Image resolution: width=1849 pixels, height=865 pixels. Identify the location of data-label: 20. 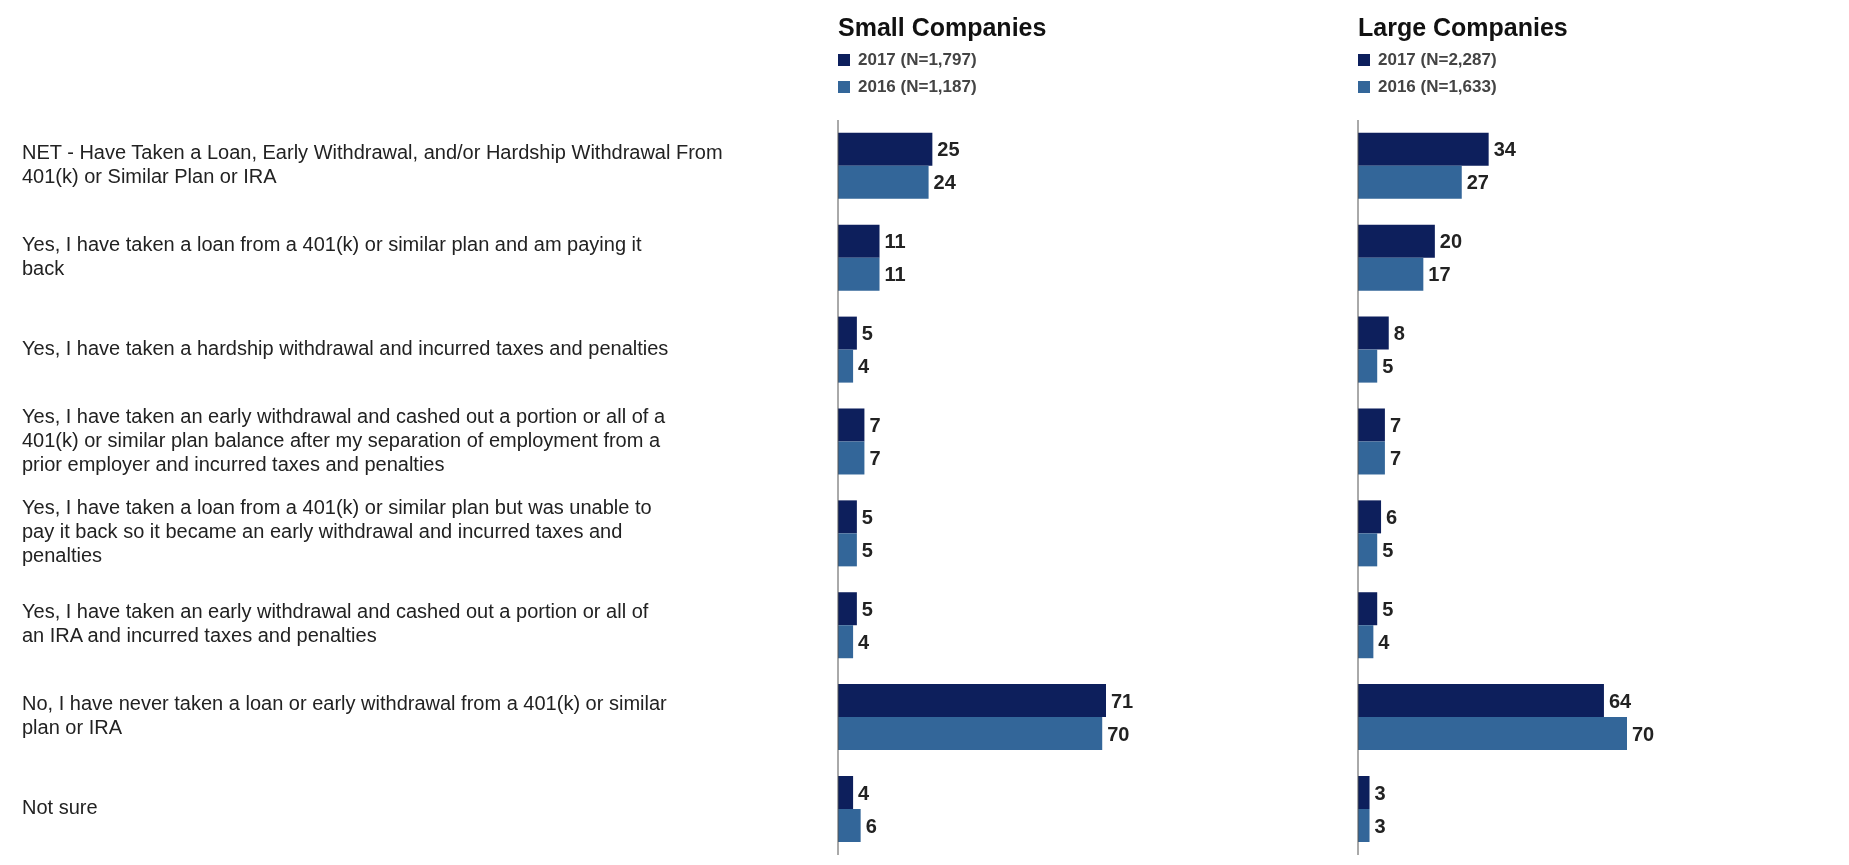
(1451, 241).